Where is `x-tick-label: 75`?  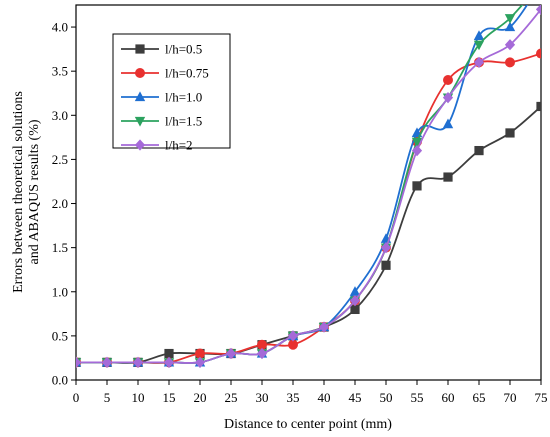 x-tick-label: 75 is located at coordinates (541, 397).